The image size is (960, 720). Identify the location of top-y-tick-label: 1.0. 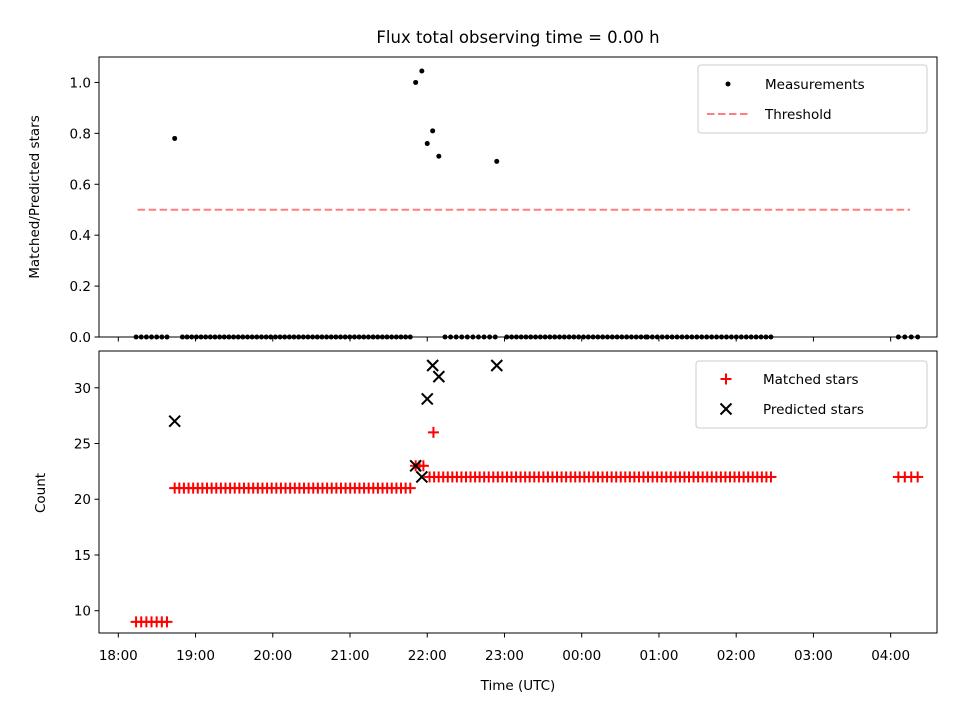
(80, 83).